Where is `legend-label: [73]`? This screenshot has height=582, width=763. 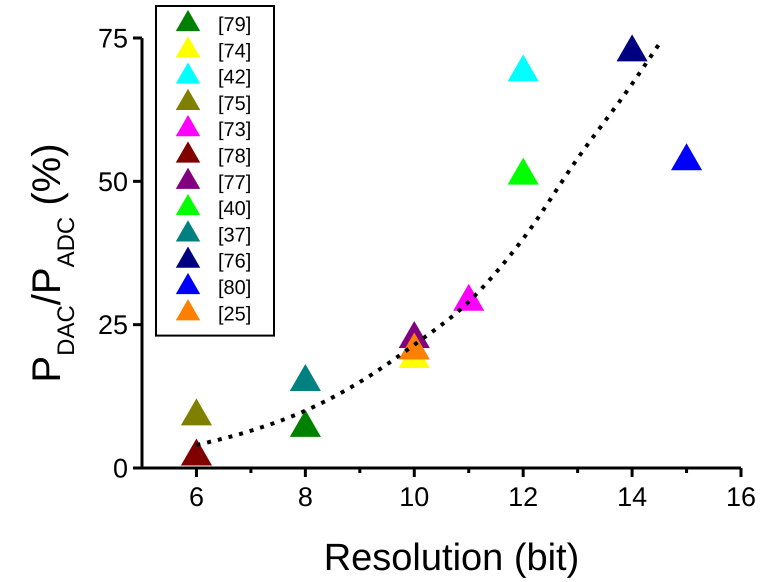 legend-label: [73] is located at coordinates (235, 130).